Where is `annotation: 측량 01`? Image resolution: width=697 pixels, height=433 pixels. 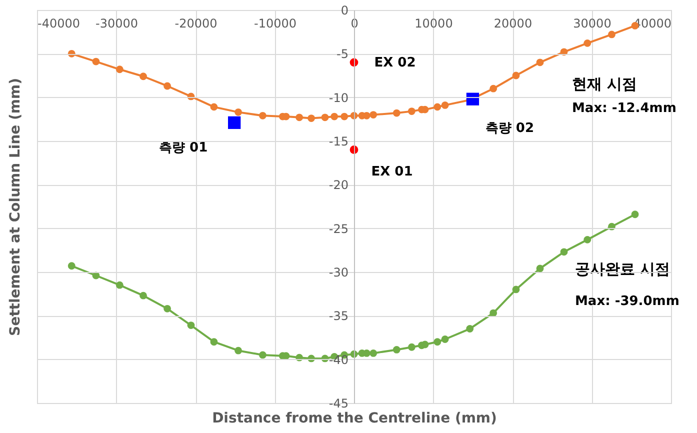
annotation: 측량 01 is located at coordinates (183, 148).